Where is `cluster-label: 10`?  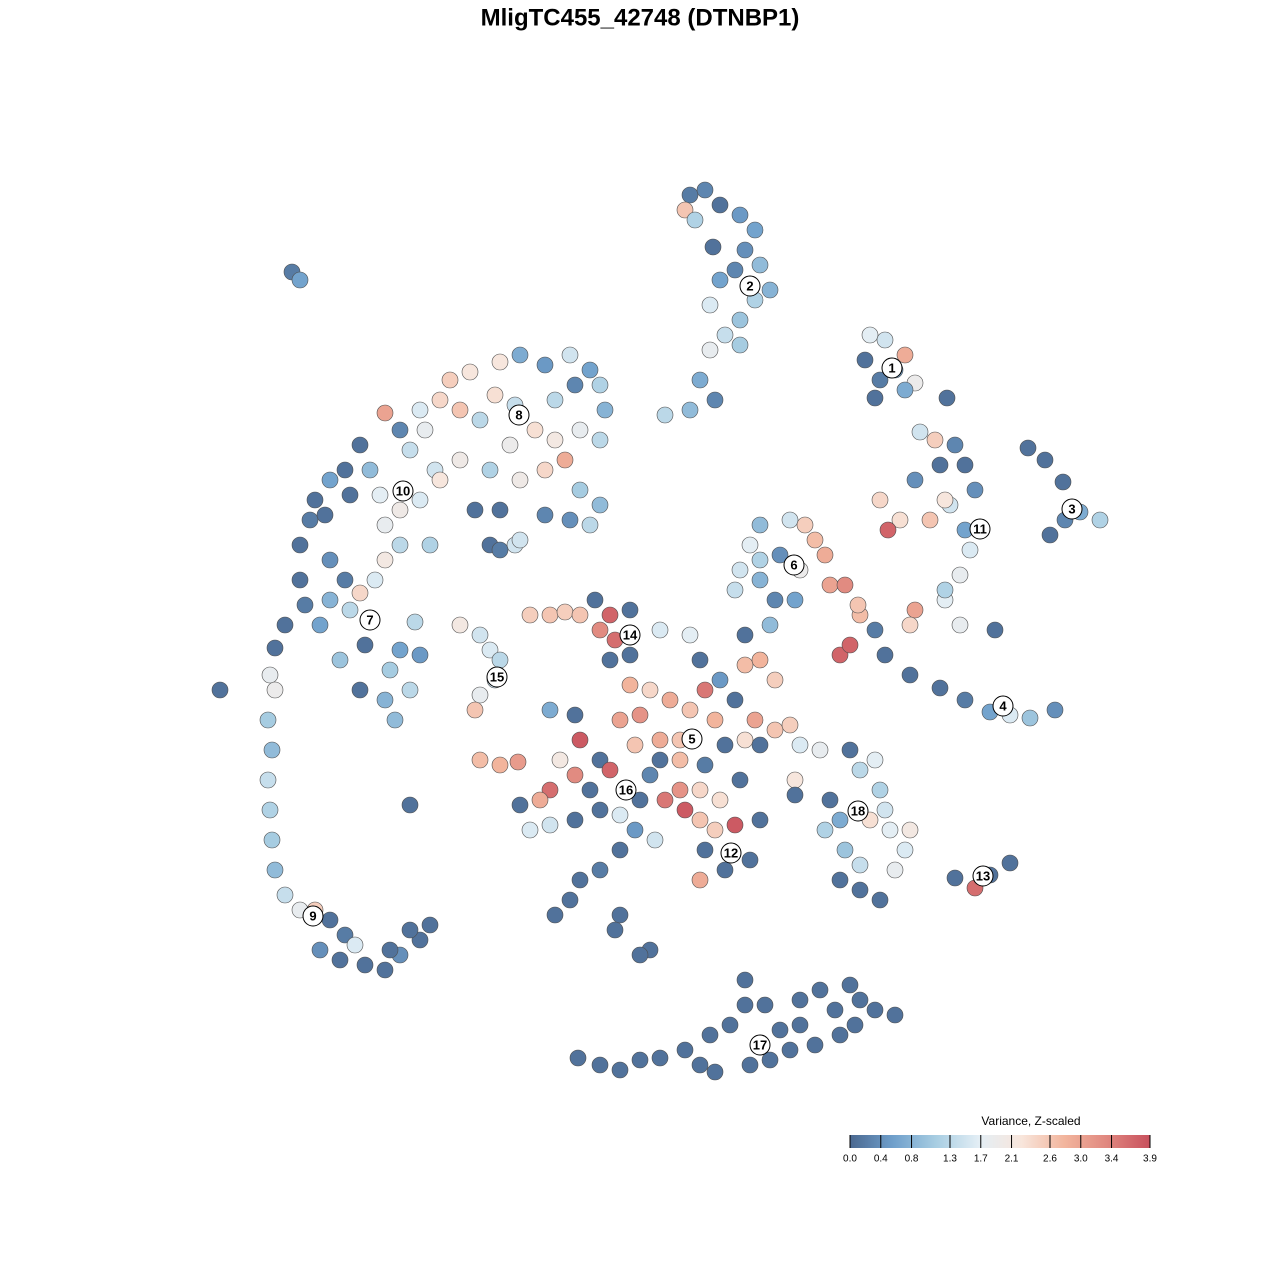 cluster-label: 10 is located at coordinates (403, 490).